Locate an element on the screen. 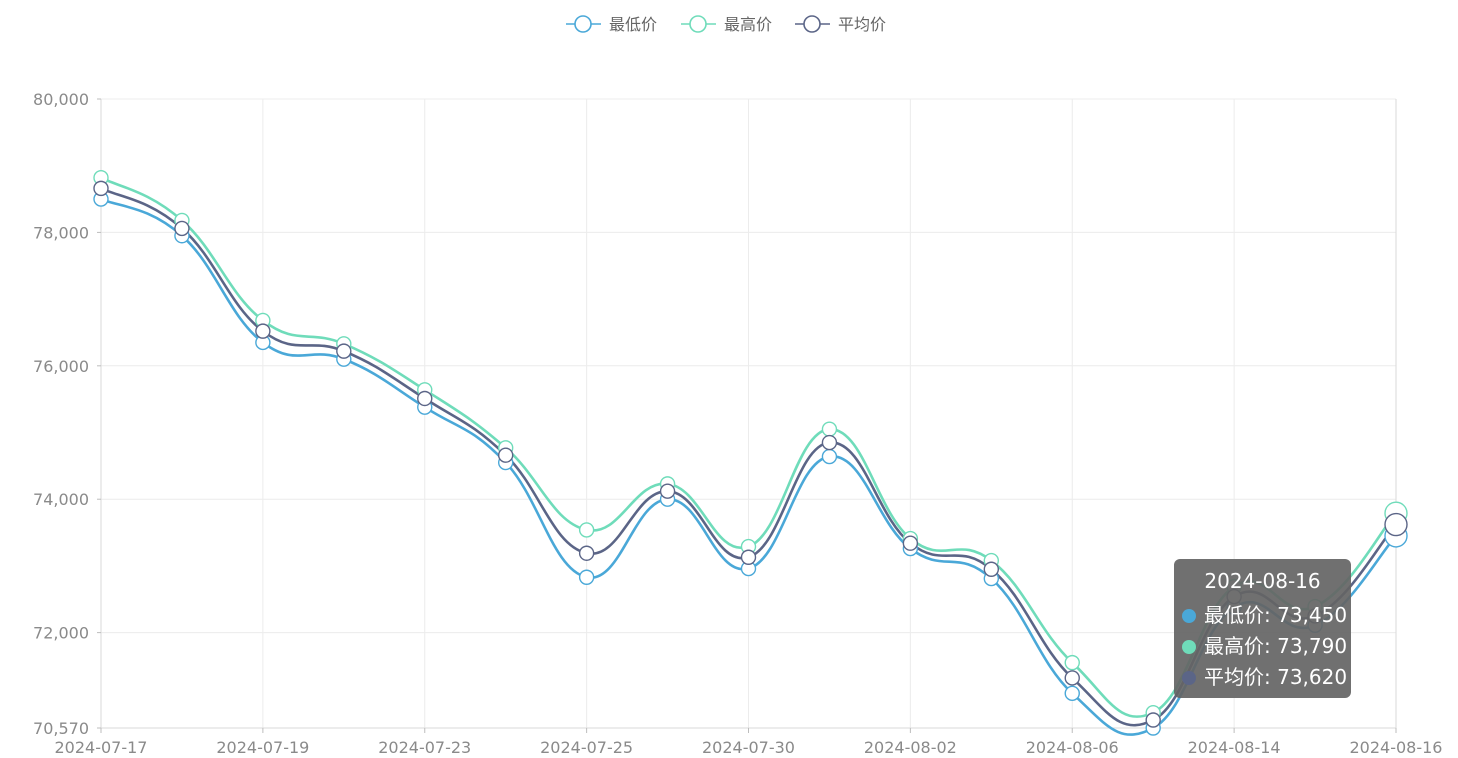  x-tick-label: 2024-08-14 is located at coordinates (1234, 746).